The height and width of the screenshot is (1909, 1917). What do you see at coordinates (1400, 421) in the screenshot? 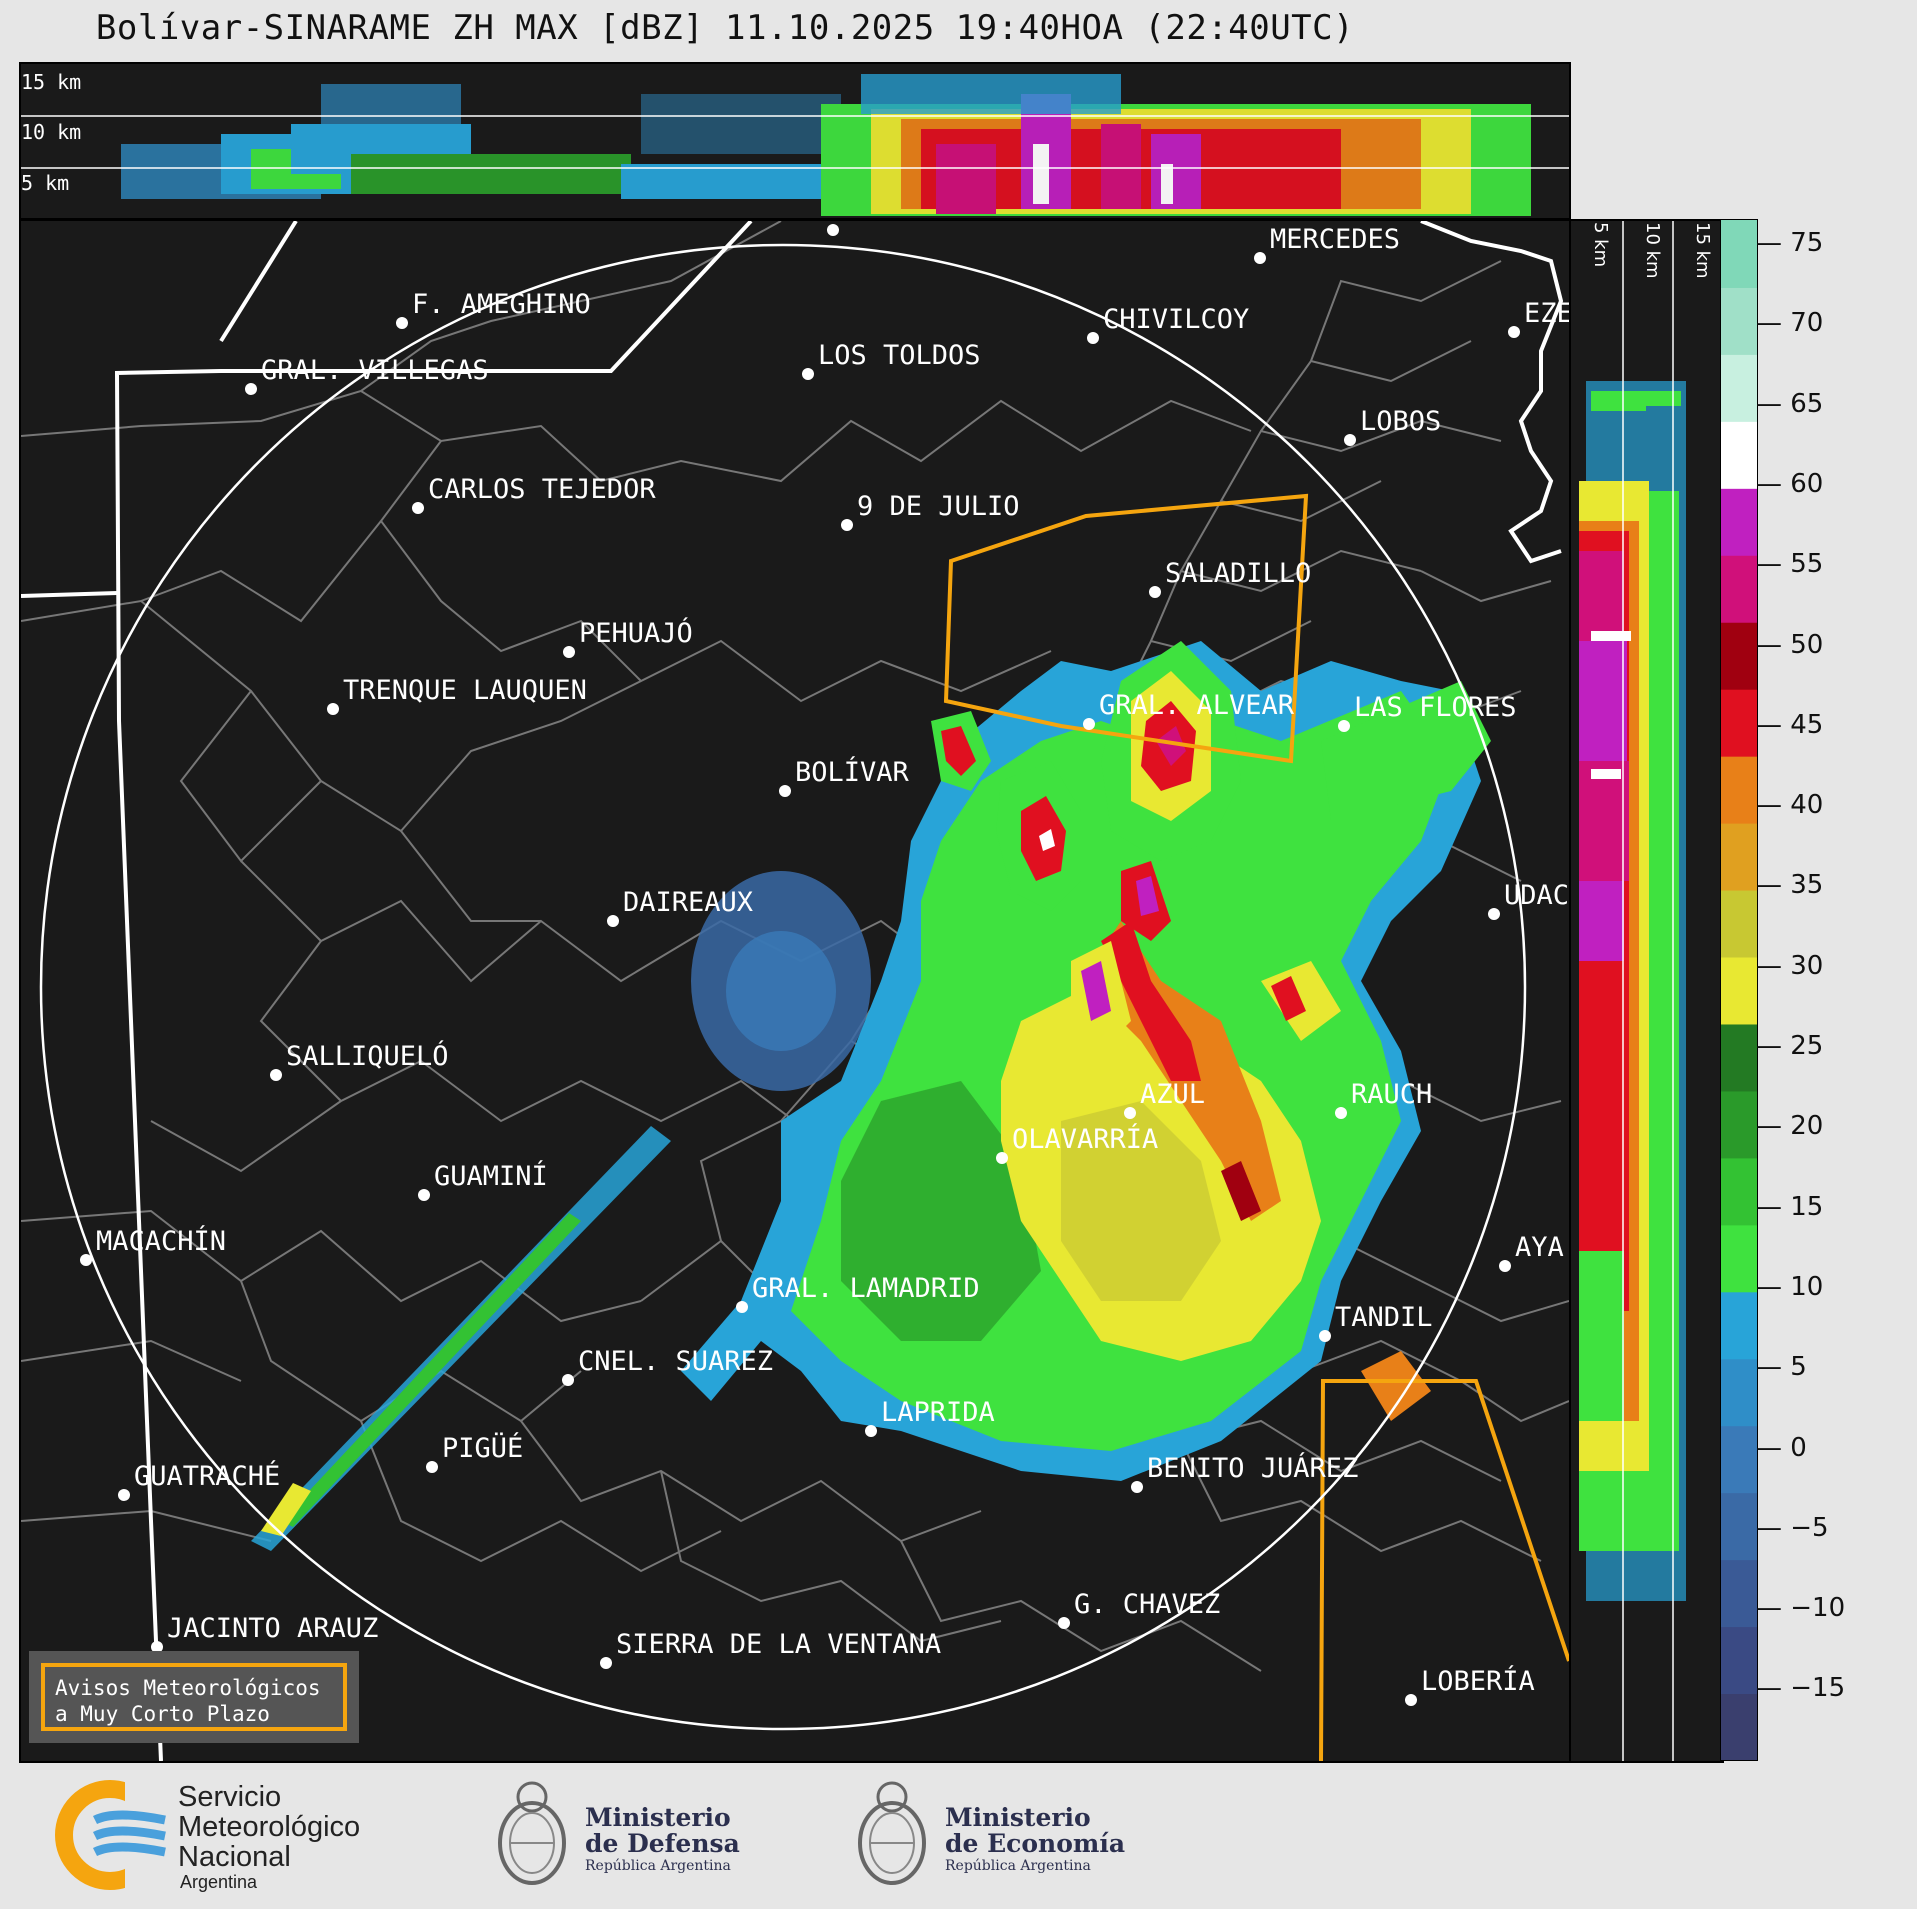
I see `city-label: LOBOS` at bounding box center [1400, 421].